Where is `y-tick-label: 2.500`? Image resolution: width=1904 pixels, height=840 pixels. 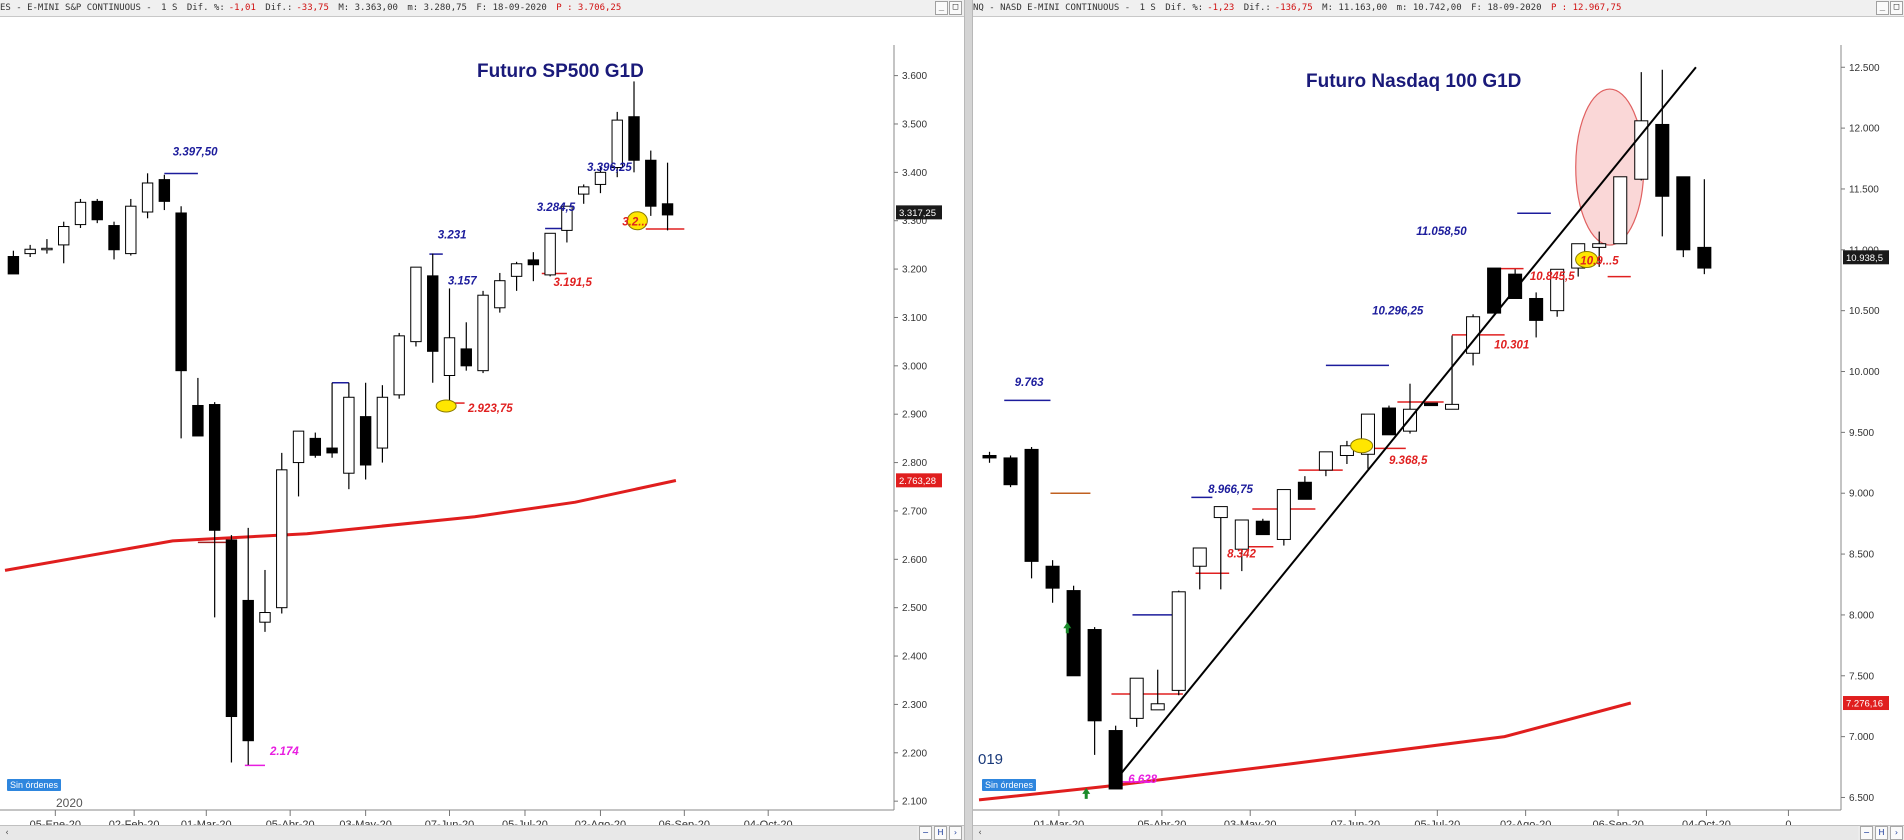 y-tick-label: 2.500 is located at coordinates (914, 608).